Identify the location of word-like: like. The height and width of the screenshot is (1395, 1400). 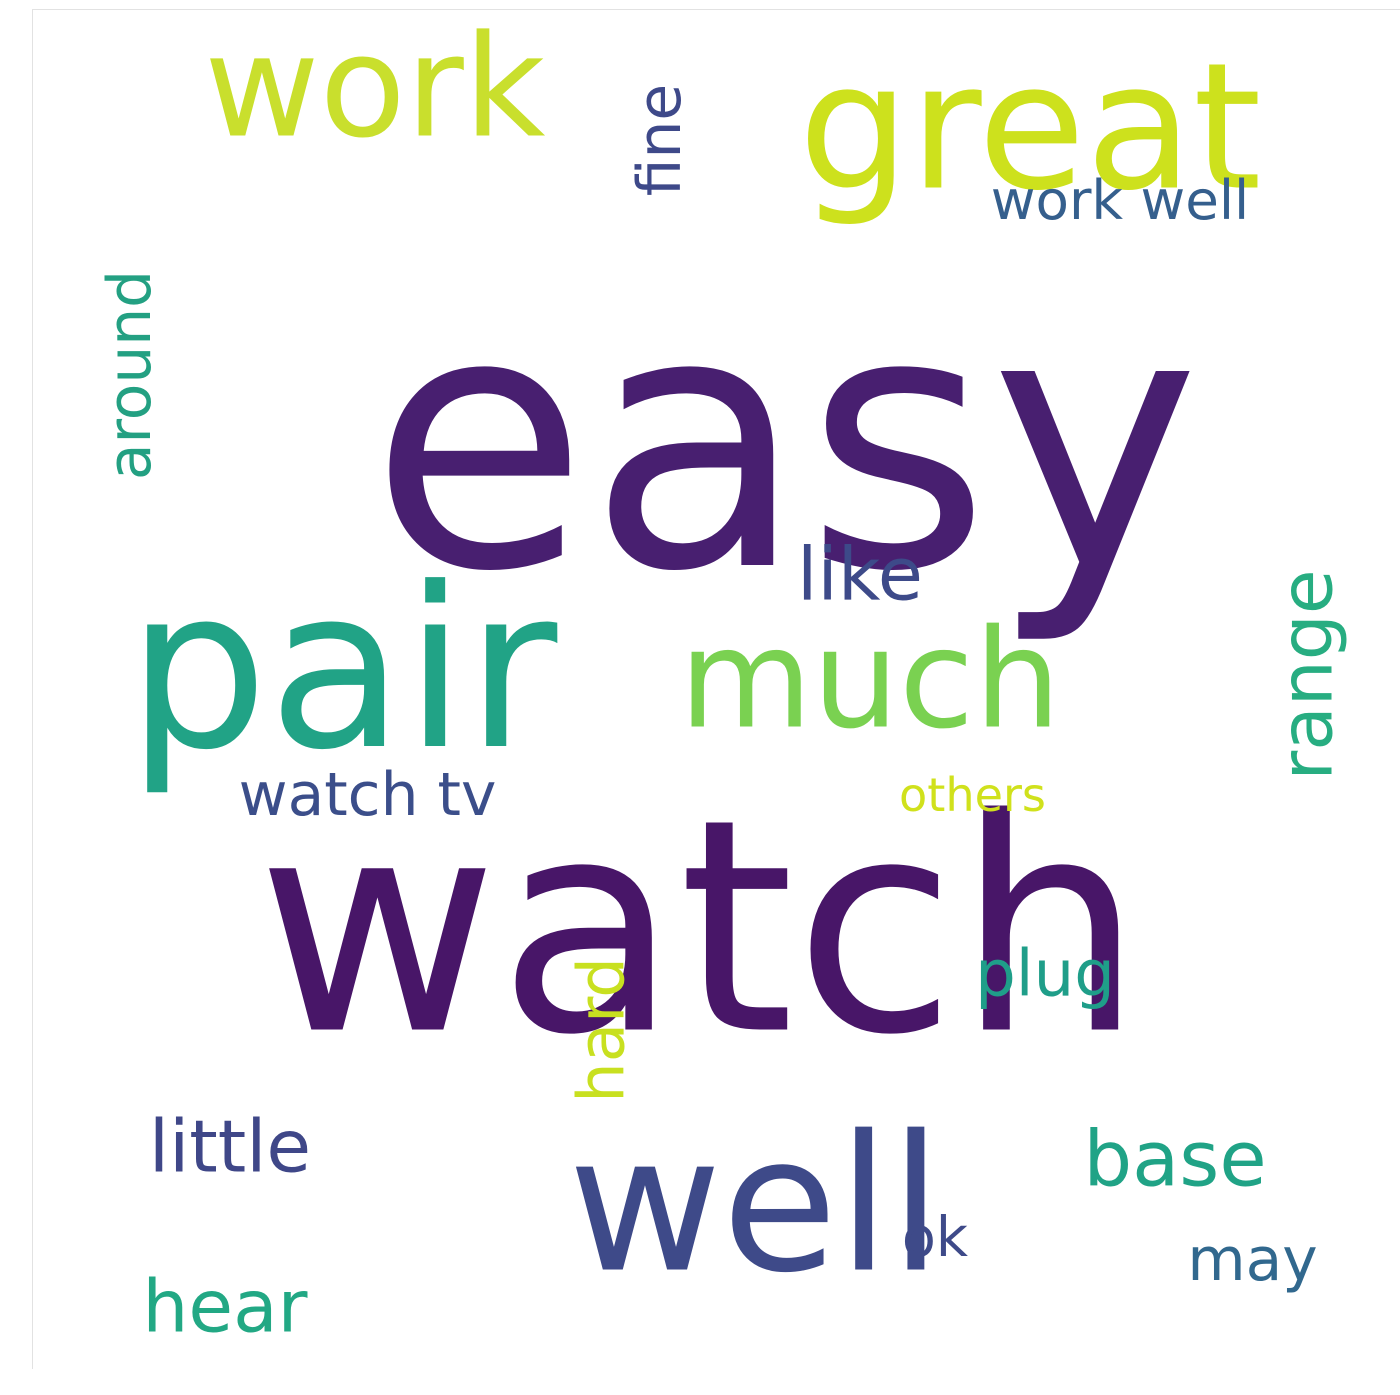
(860, 575).